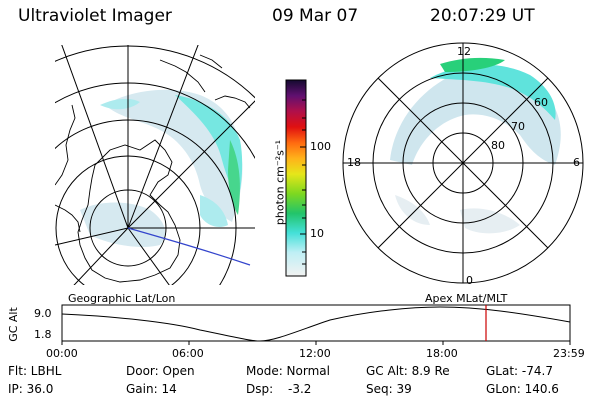 Image resolution: width=600 pixels, height=400 pixels. I want to click on glon-info: GLon: 140.6, so click(522, 389).